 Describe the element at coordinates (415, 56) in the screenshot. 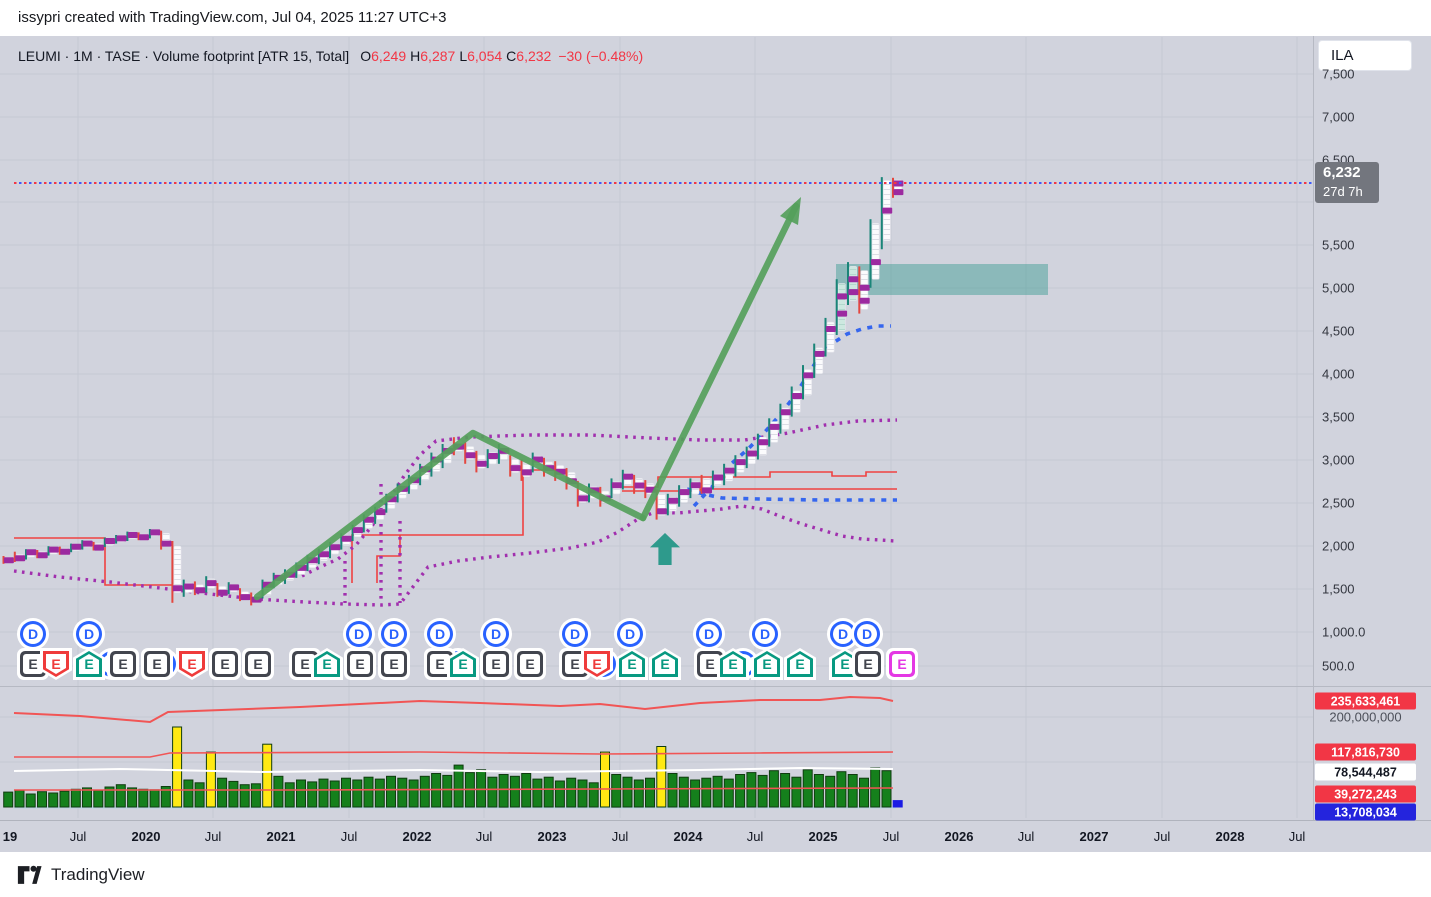

I see `ohlc-label: H` at that location.